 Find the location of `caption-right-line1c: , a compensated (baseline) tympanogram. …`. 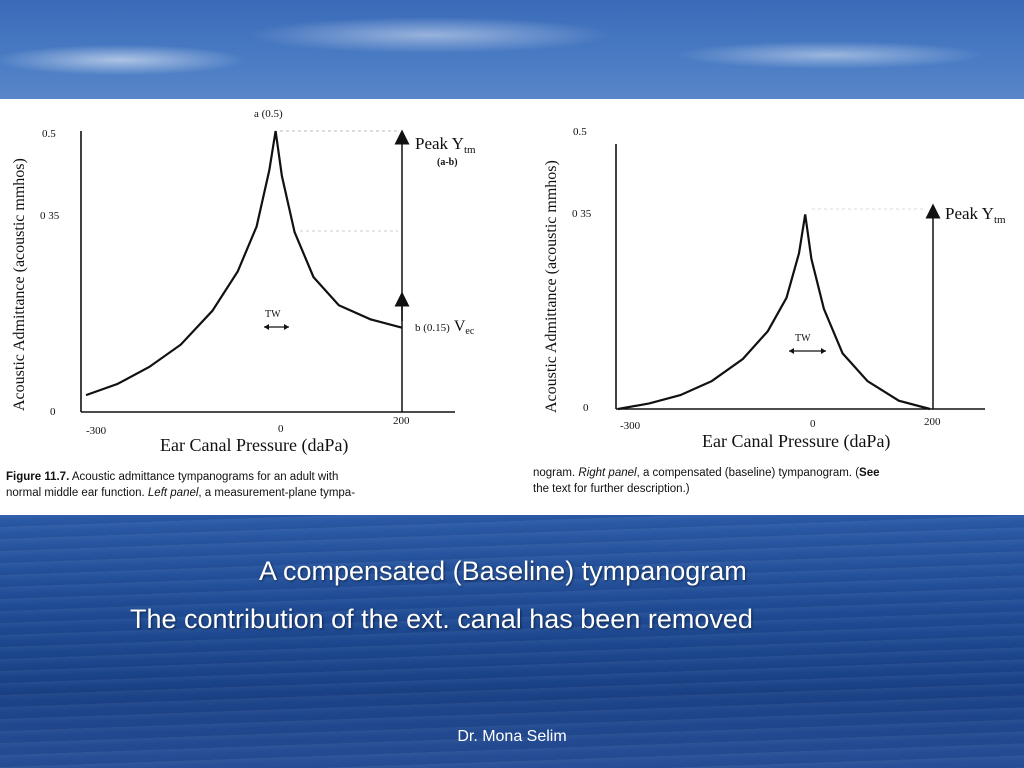

caption-right-line1c: , a compensated (baseline) tympanogram. … is located at coordinates (748, 473).